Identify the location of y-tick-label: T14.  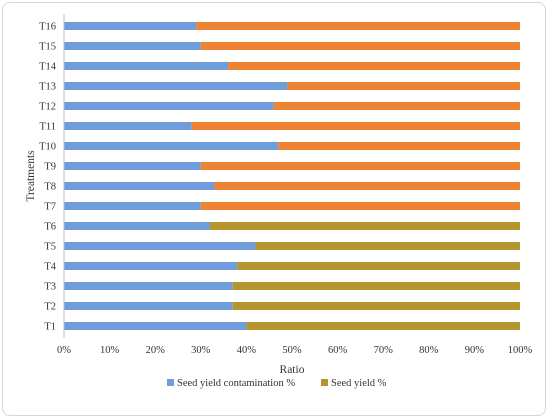
(48, 67).